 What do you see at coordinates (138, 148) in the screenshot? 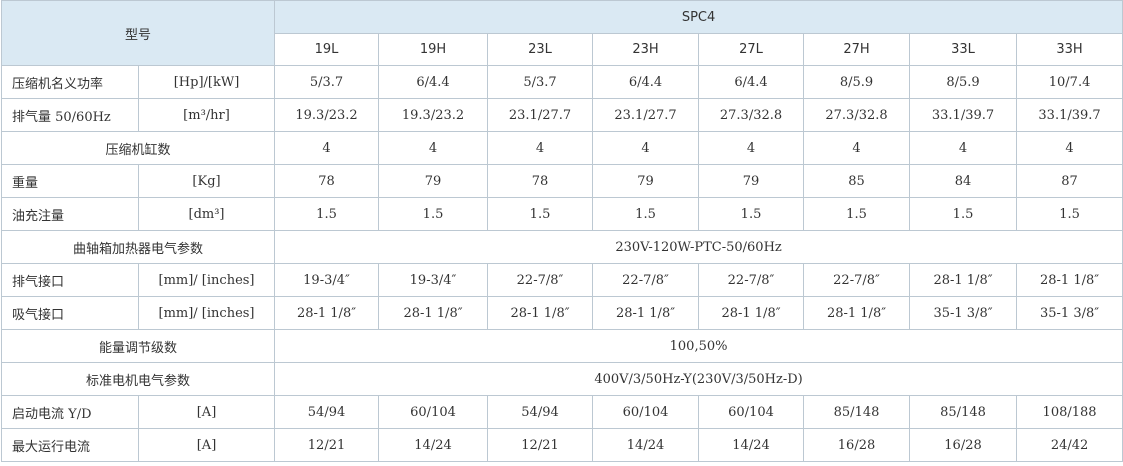
I see `row-label: 压缩机缸数` at bounding box center [138, 148].